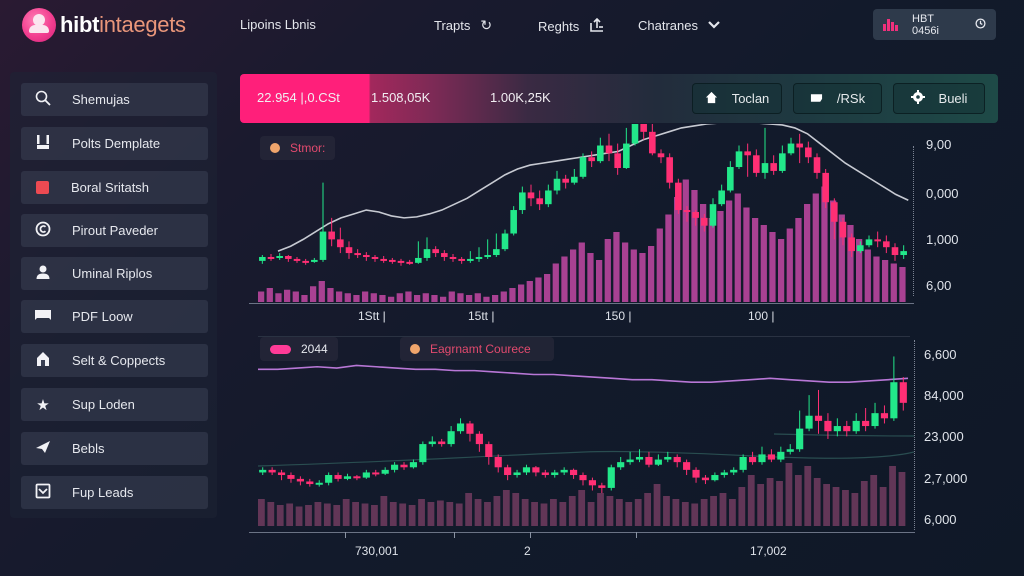  What do you see at coordinates (298, 148) in the screenshot?
I see `legend-stmor: Stmor:` at bounding box center [298, 148].